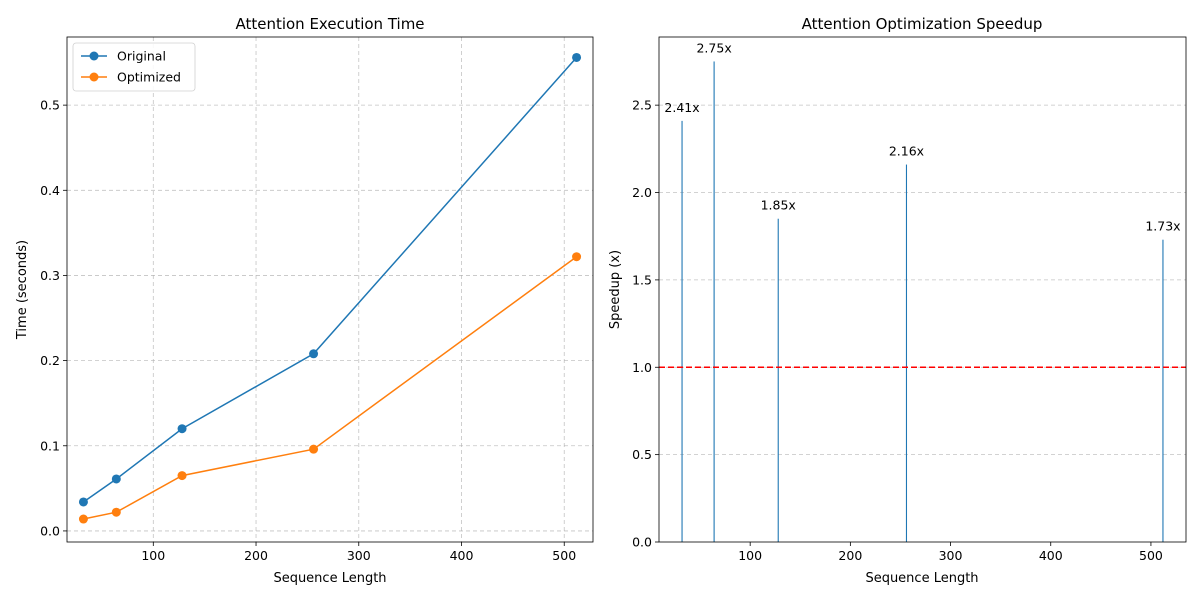 This screenshot has height=600, width=1200. What do you see at coordinates (153, 555) in the screenshot?
I see `left-x-tick-label: 100` at bounding box center [153, 555].